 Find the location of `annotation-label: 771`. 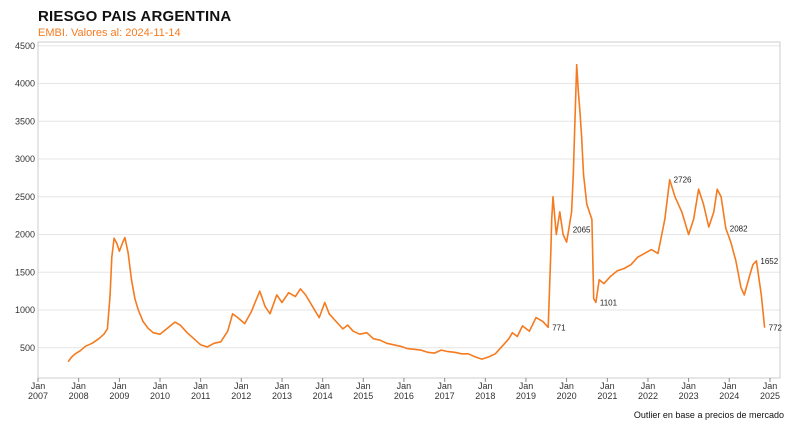

annotation-label: 771 is located at coordinates (559, 327).